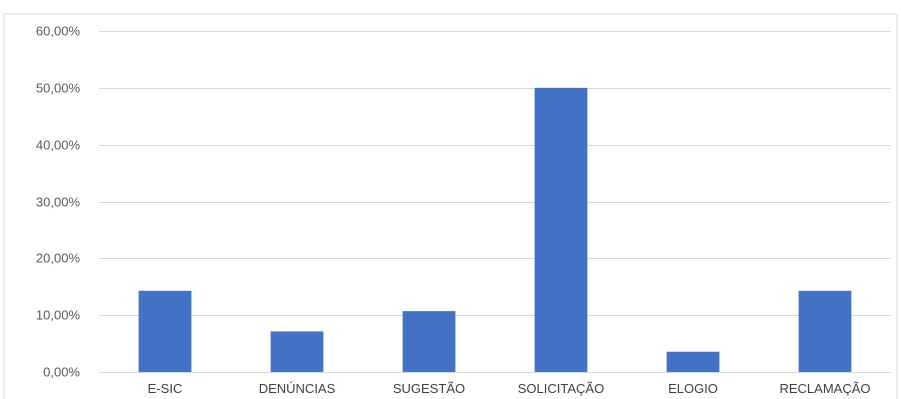 Image resolution: width=901 pixels, height=399 pixels. Describe the element at coordinates (561, 388) in the screenshot. I see `x-tick-label: SOLICITAÇÃO` at that location.